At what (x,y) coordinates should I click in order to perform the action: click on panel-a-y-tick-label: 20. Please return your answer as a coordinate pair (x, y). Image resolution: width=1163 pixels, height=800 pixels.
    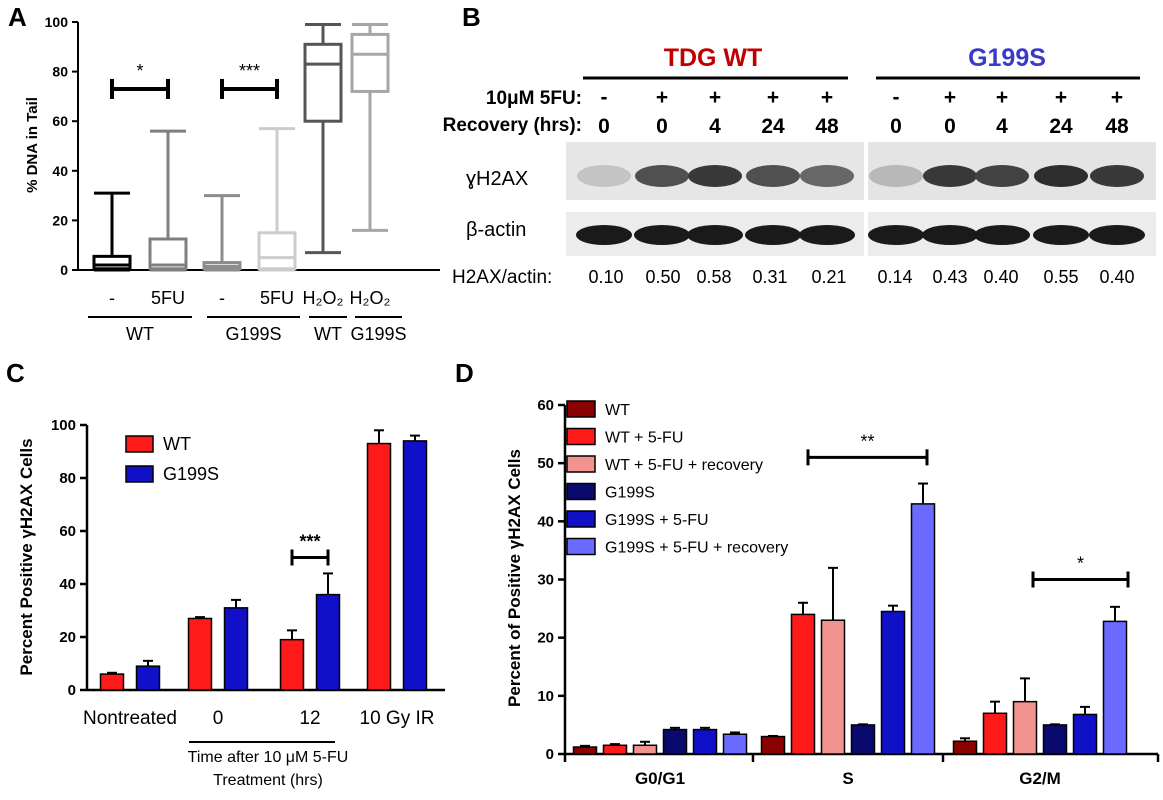
    Looking at the image, I should click on (60, 220).